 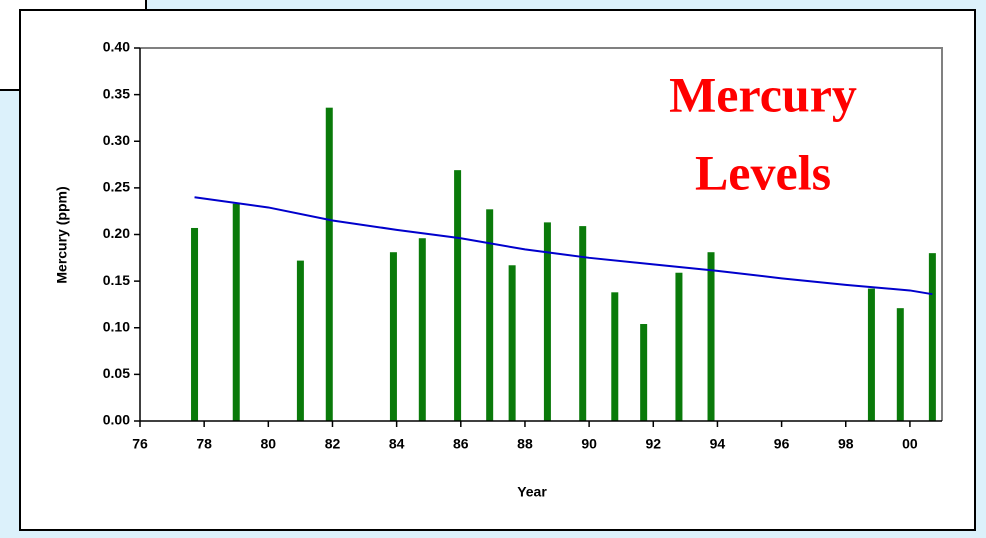 What do you see at coordinates (116, 280) in the screenshot?
I see `y-tick-label: 0.15` at bounding box center [116, 280].